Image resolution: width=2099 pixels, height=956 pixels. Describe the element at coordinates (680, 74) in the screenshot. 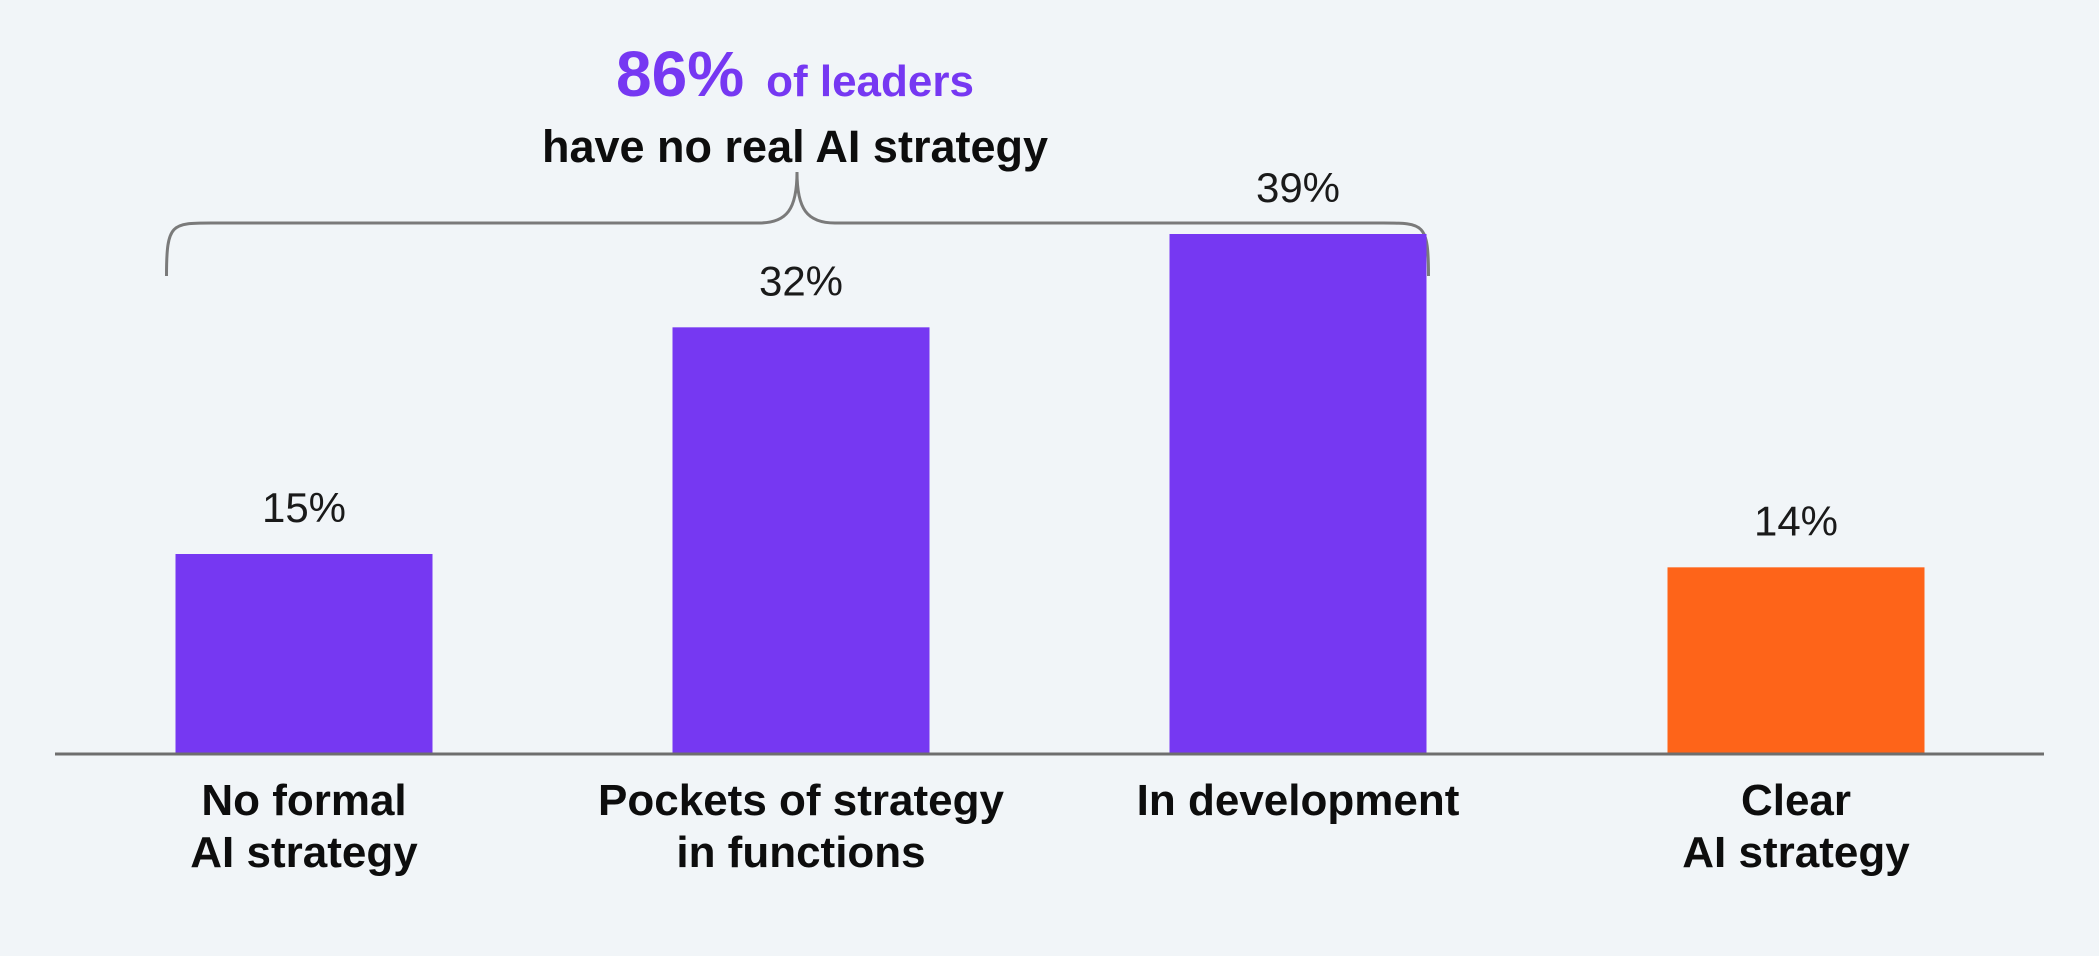

I see `headline-percent: 86%` at that location.